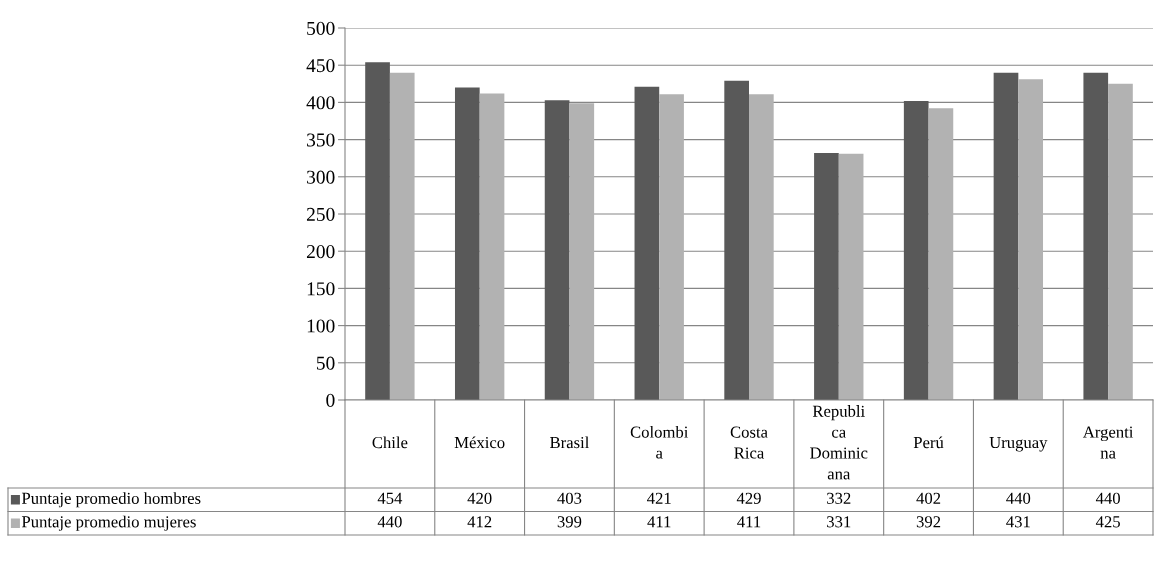 Image resolution: width=1161 pixels, height=582 pixels. I want to click on x-tick-label: Costa Rica, so click(749, 442).